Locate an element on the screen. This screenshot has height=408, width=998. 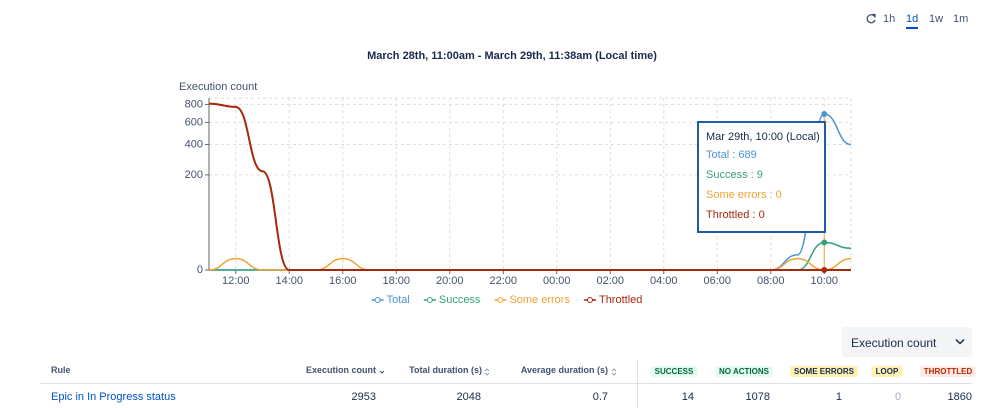
y-tick-label: 600 is located at coordinates (194, 122).